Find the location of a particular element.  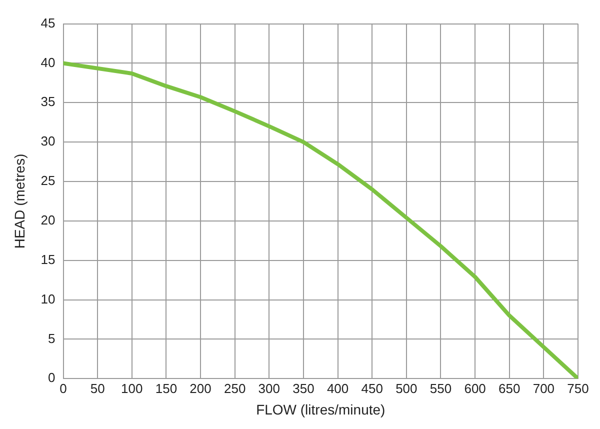

y-axis-title: HEAD (metres) is located at coordinates (19, 201).